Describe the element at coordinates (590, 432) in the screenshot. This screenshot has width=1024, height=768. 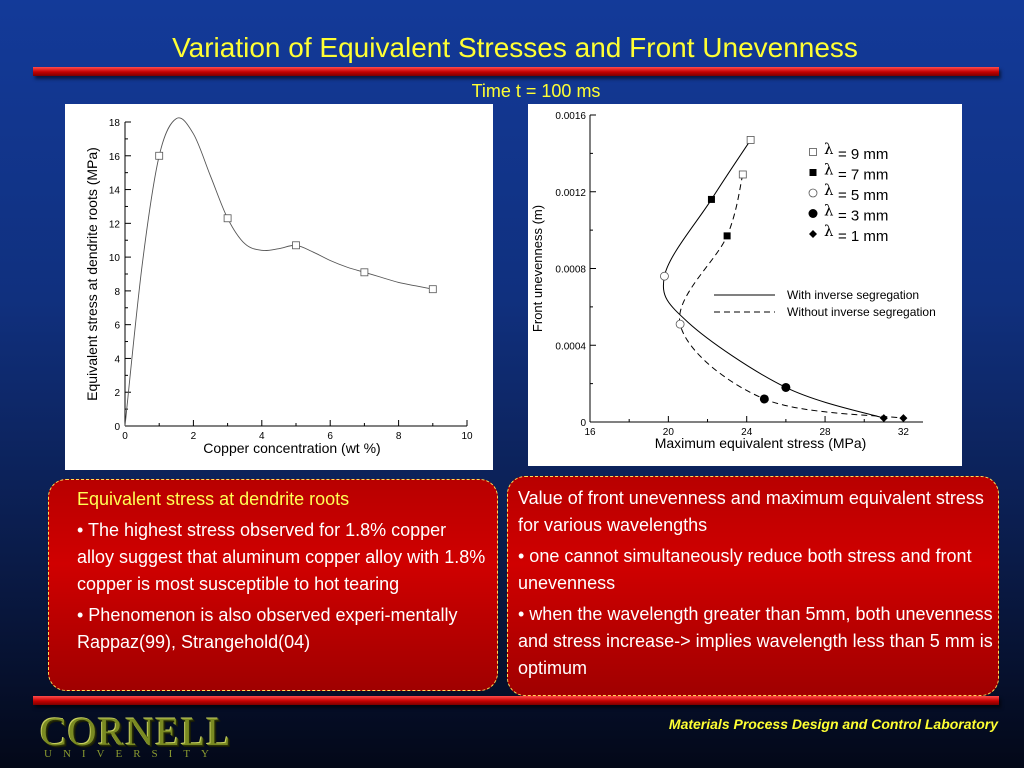
I see `x-tick-label: 16` at that location.